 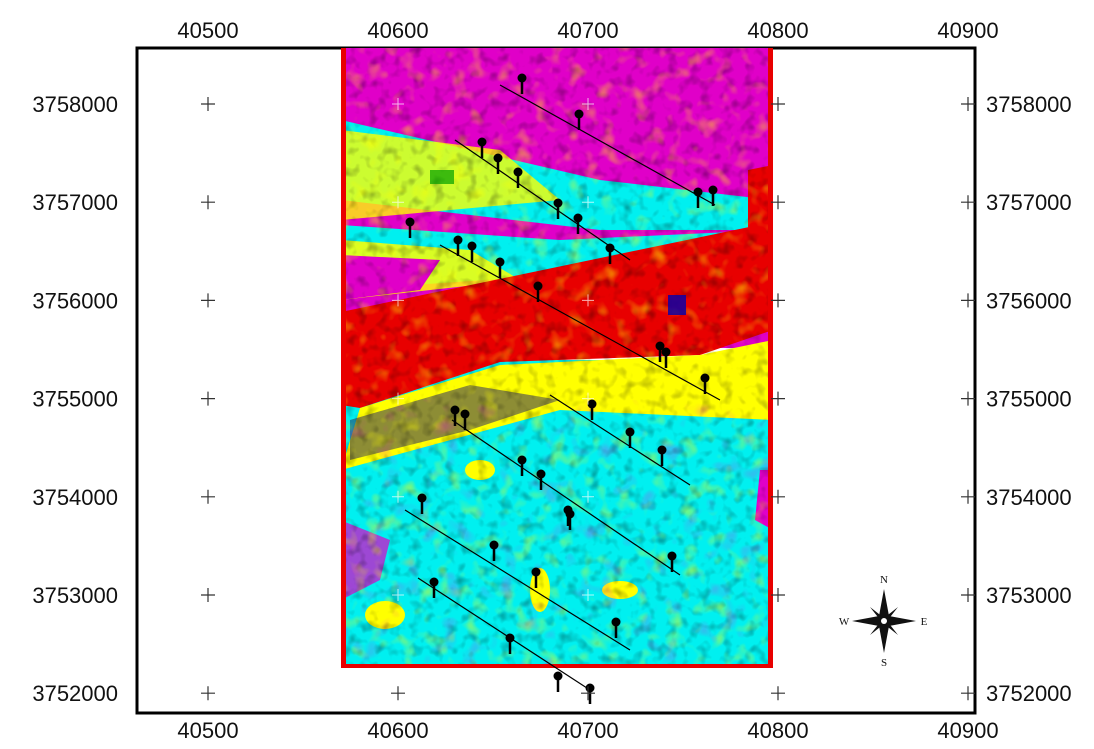 I want to click on compass-rose: N S E W, so click(x=883, y=621).